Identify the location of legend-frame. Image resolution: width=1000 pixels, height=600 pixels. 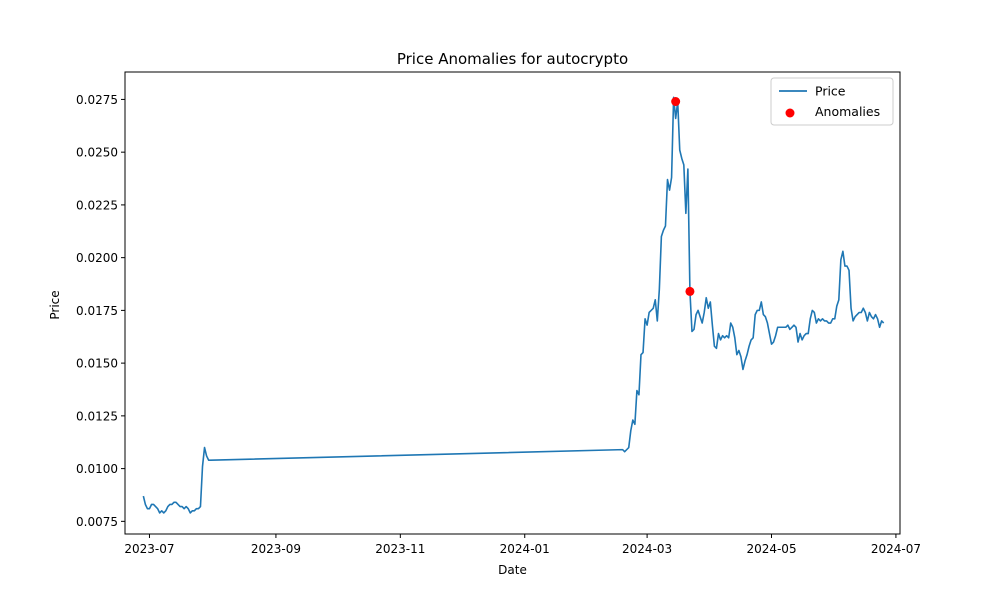
(832, 101).